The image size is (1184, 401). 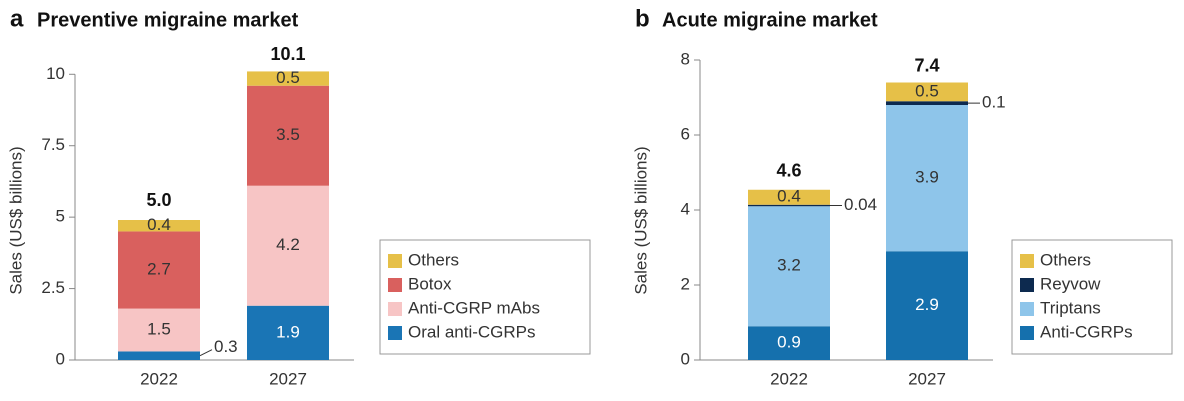 I want to click on legend-label: Anti-CGRP mAbs, so click(x=474, y=307).